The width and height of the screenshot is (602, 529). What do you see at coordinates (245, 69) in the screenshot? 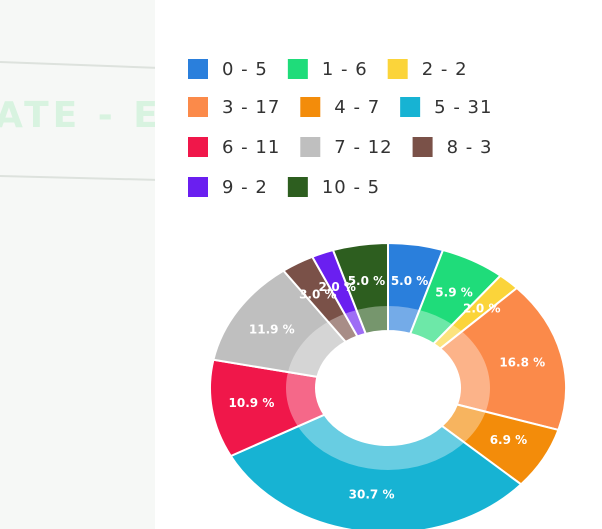
I see `legend-label: 0 - 5` at bounding box center [245, 69].